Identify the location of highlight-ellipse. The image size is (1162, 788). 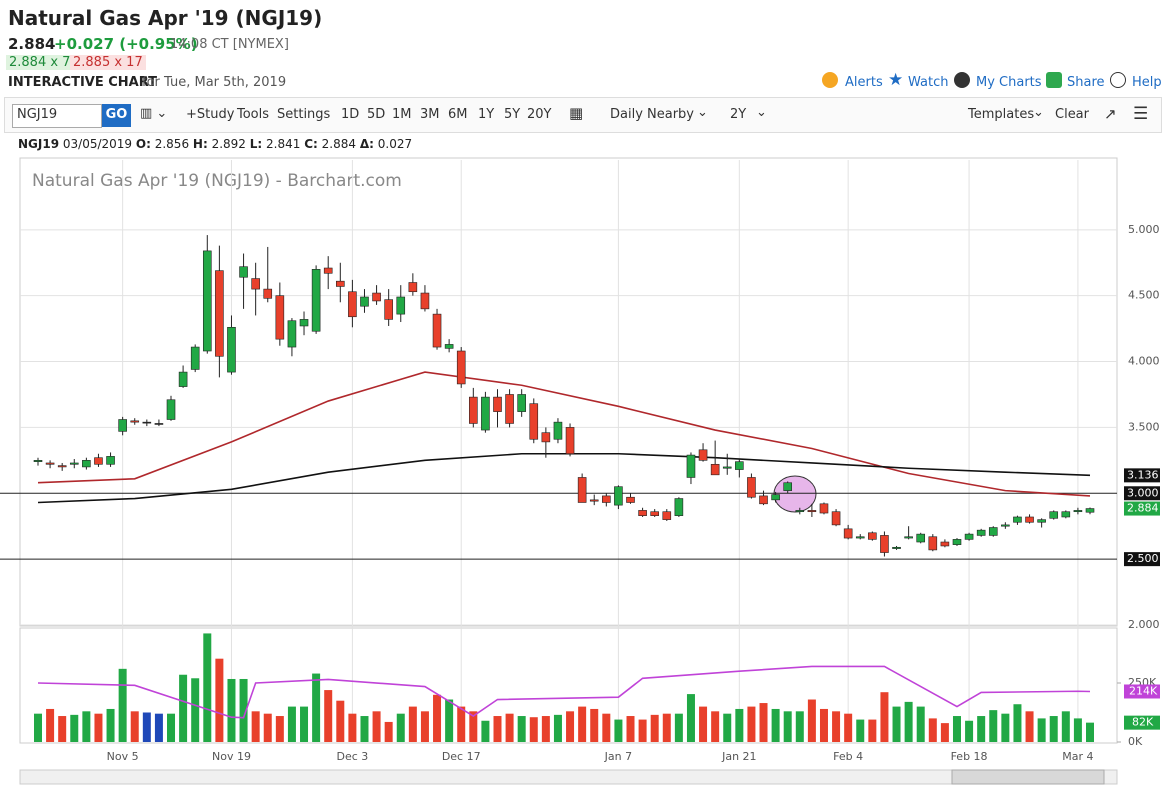
(795, 494).